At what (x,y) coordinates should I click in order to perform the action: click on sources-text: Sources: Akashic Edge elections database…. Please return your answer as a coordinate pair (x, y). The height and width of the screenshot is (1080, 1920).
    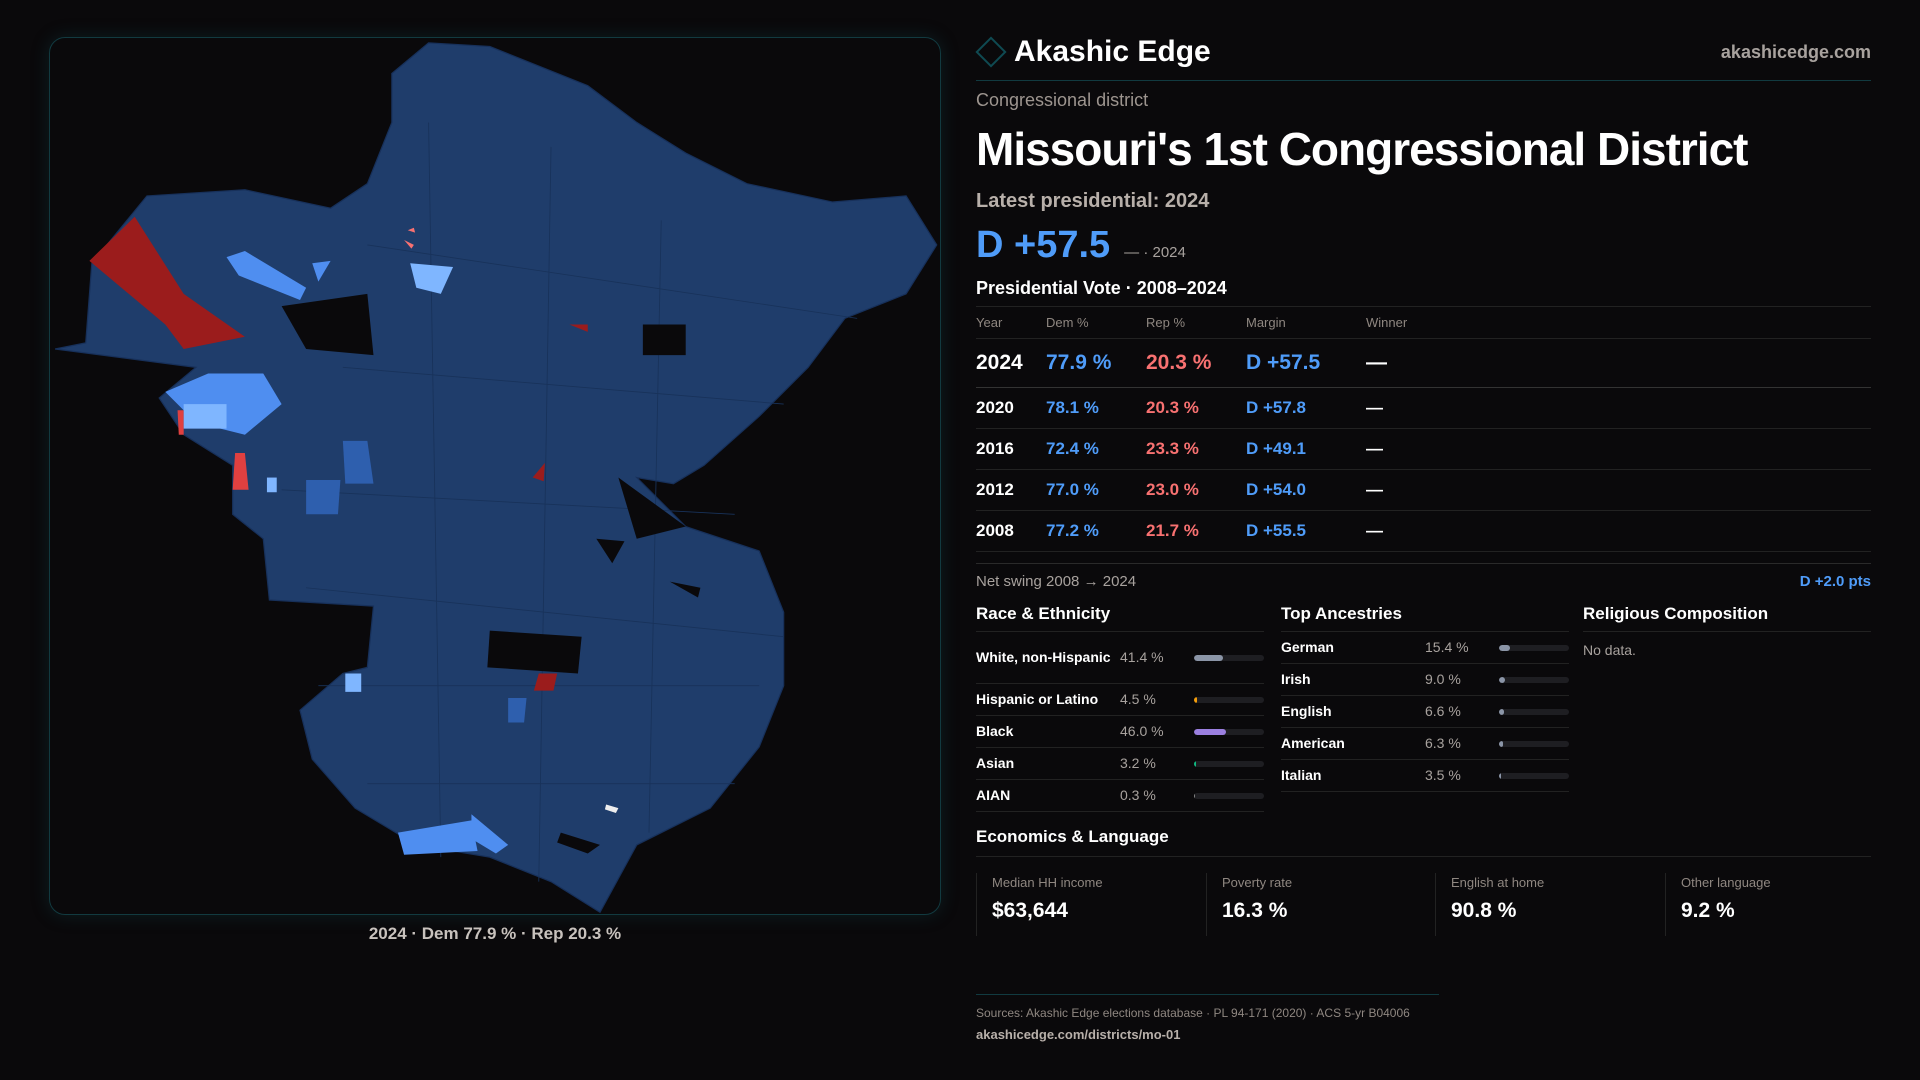
    Looking at the image, I should click on (1193, 1013).